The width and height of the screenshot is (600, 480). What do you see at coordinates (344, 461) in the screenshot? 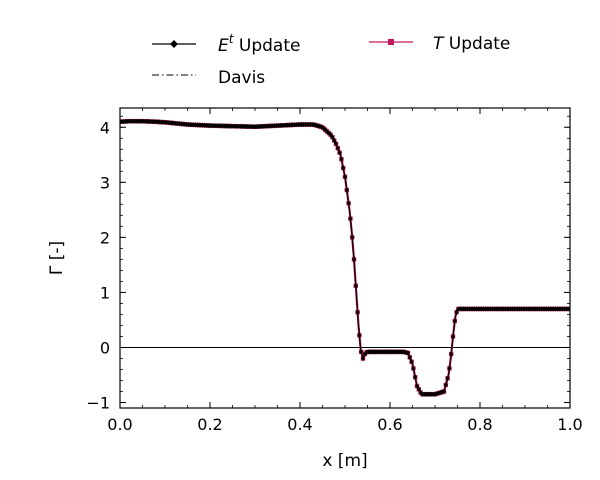
I see `x-axis-label: x [m]` at bounding box center [344, 461].